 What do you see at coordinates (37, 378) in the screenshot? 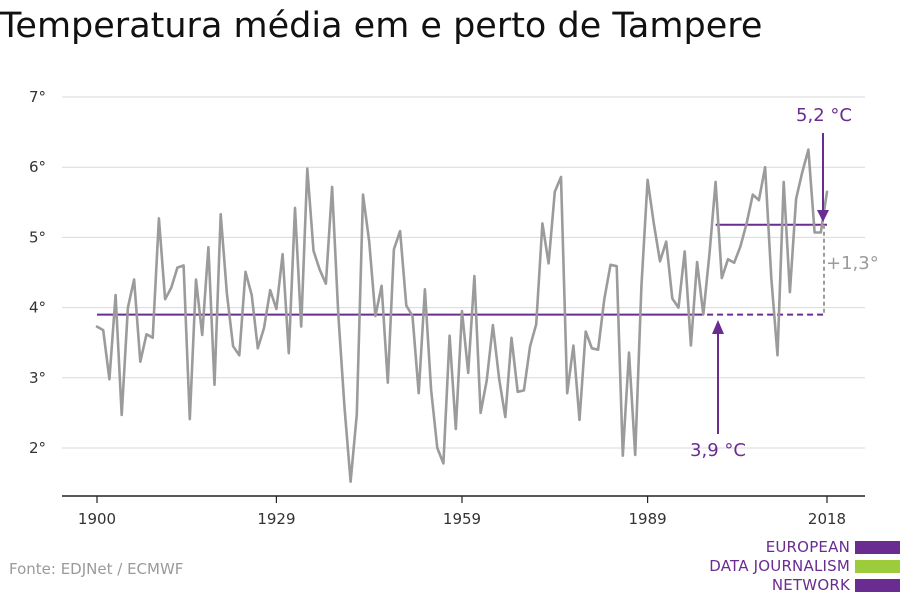
I see `y-tick-label-3: 3°` at bounding box center [37, 378].